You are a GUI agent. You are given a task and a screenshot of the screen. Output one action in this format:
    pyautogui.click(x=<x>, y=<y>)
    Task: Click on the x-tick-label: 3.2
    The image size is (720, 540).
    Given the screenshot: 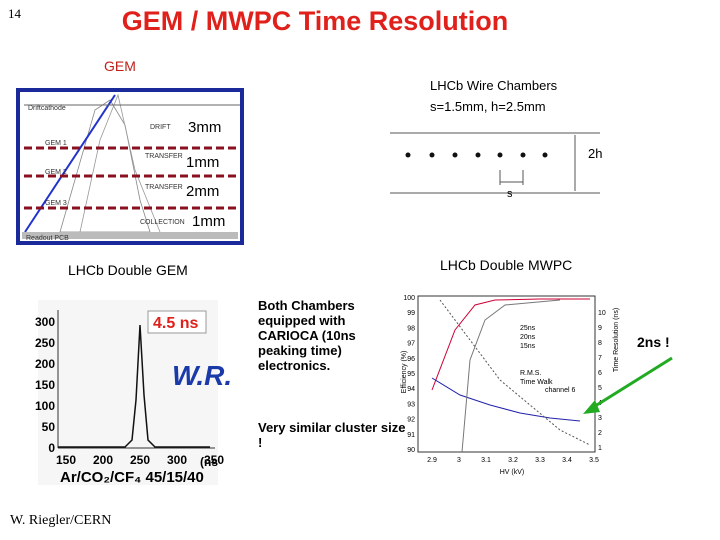 What is the action you would take?
    pyautogui.click(x=513, y=460)
    